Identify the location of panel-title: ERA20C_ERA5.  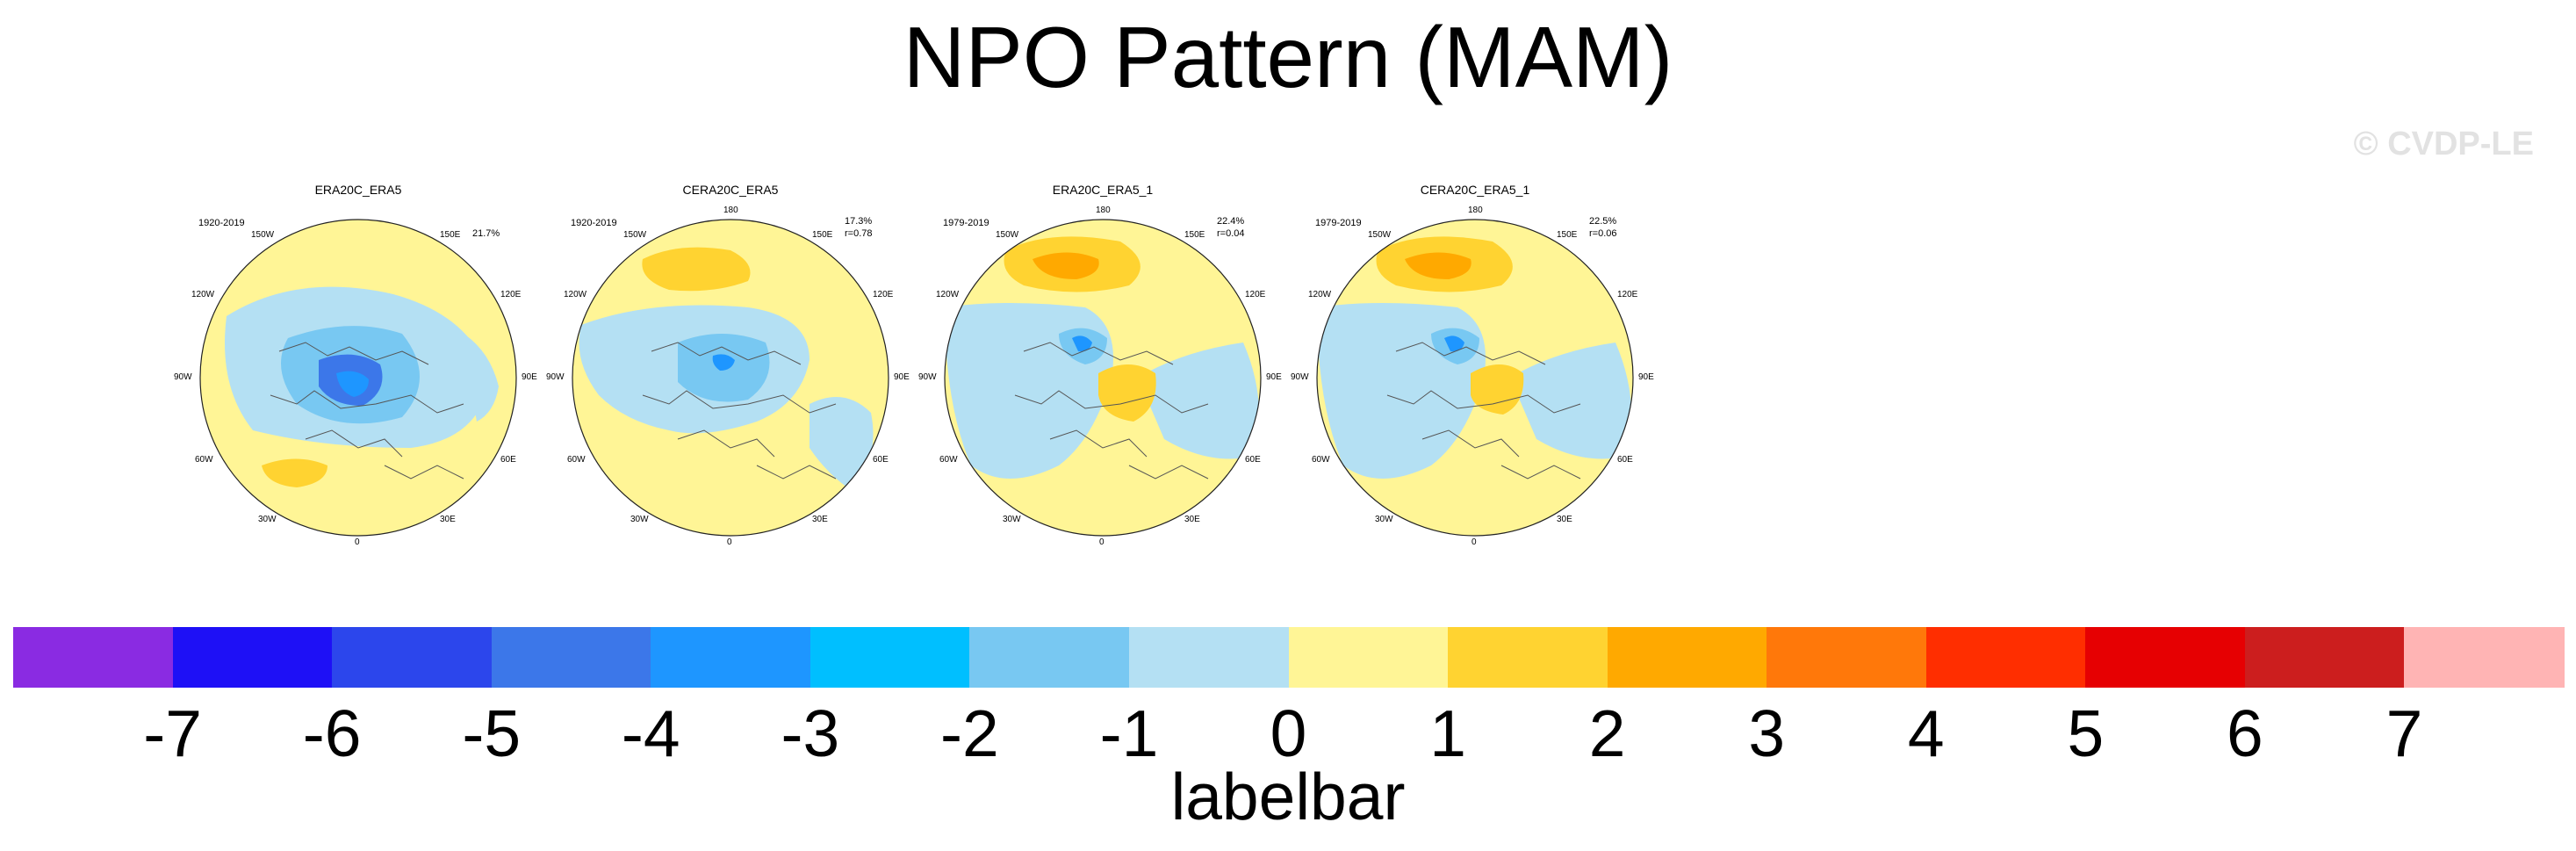
(358, 190).